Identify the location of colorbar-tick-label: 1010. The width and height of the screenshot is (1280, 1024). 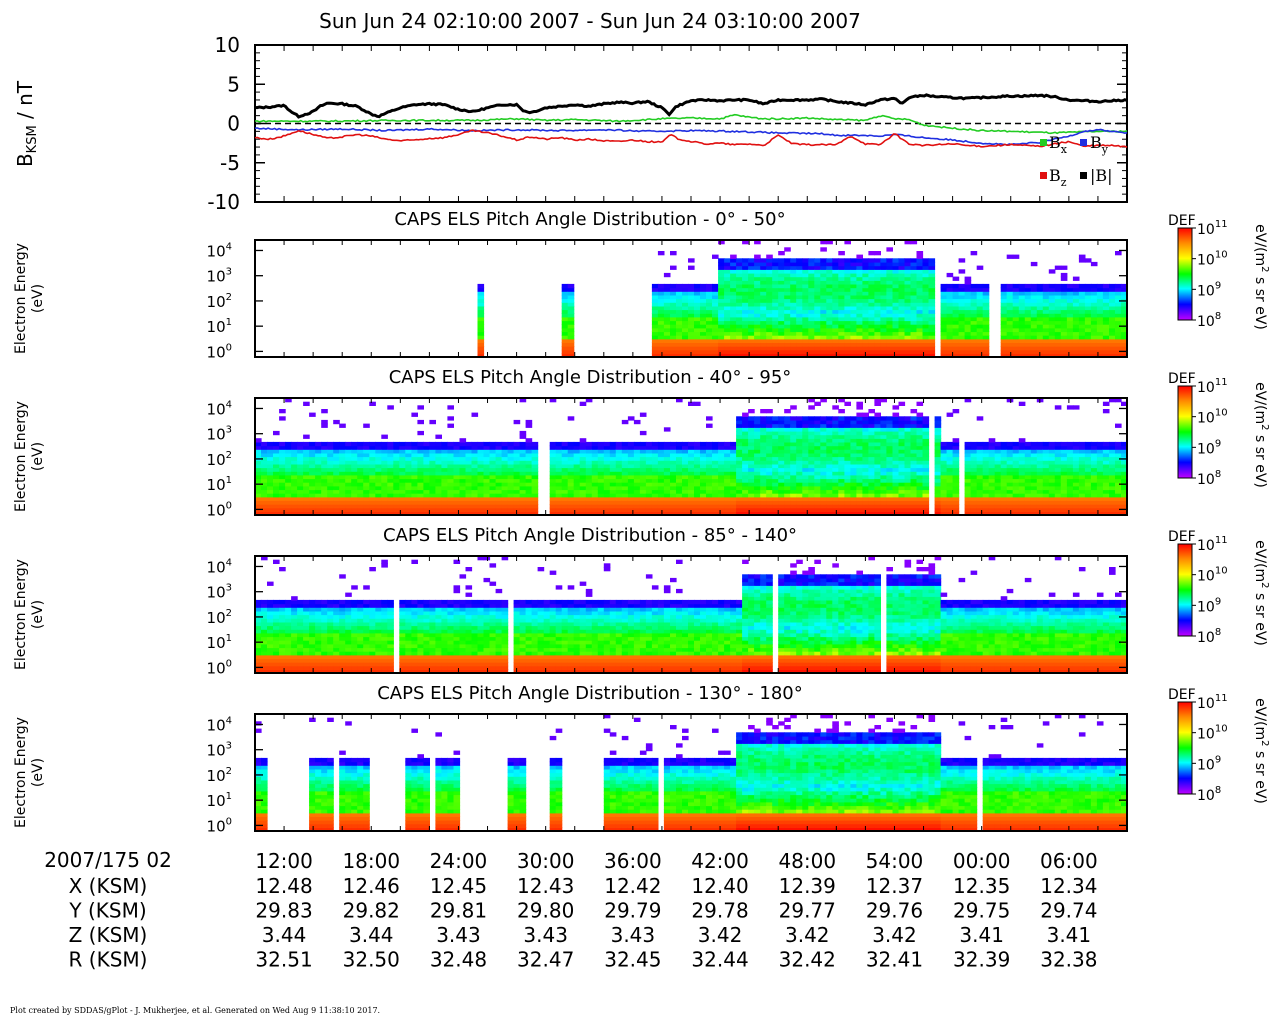
(1212, 259).